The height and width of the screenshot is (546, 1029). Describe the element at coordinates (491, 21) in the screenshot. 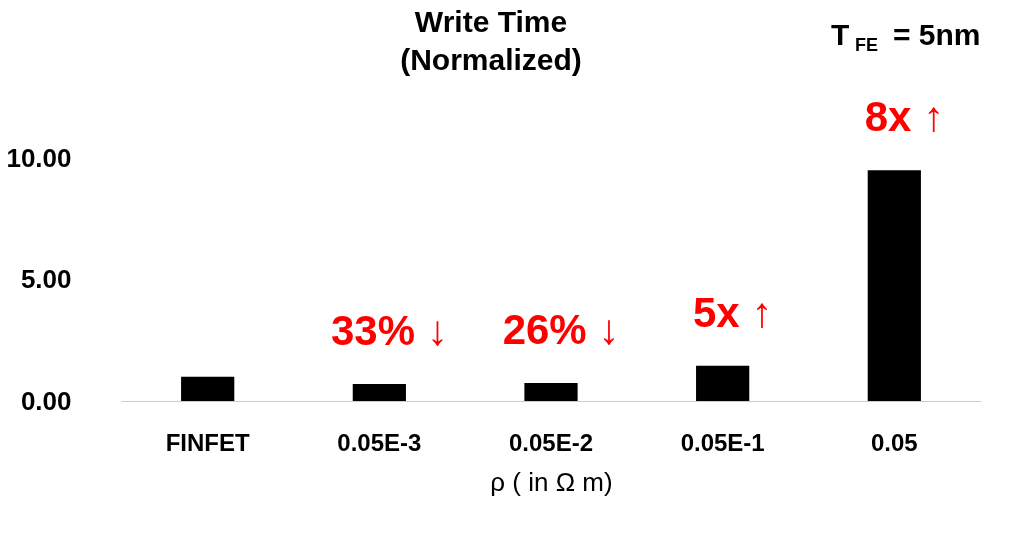

I see `text: Write Time` at that location.